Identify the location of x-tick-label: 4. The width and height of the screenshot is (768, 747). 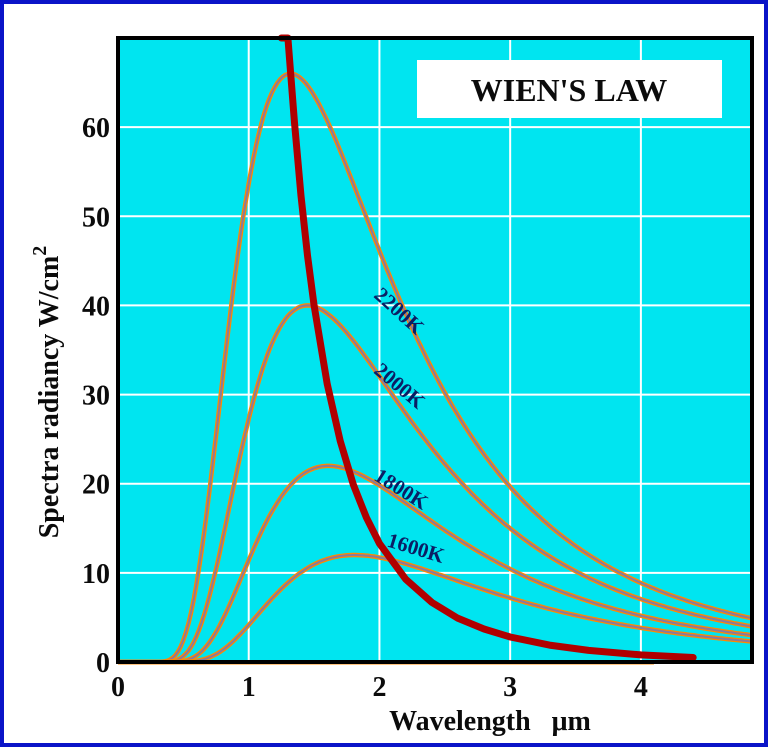
(641, 687).